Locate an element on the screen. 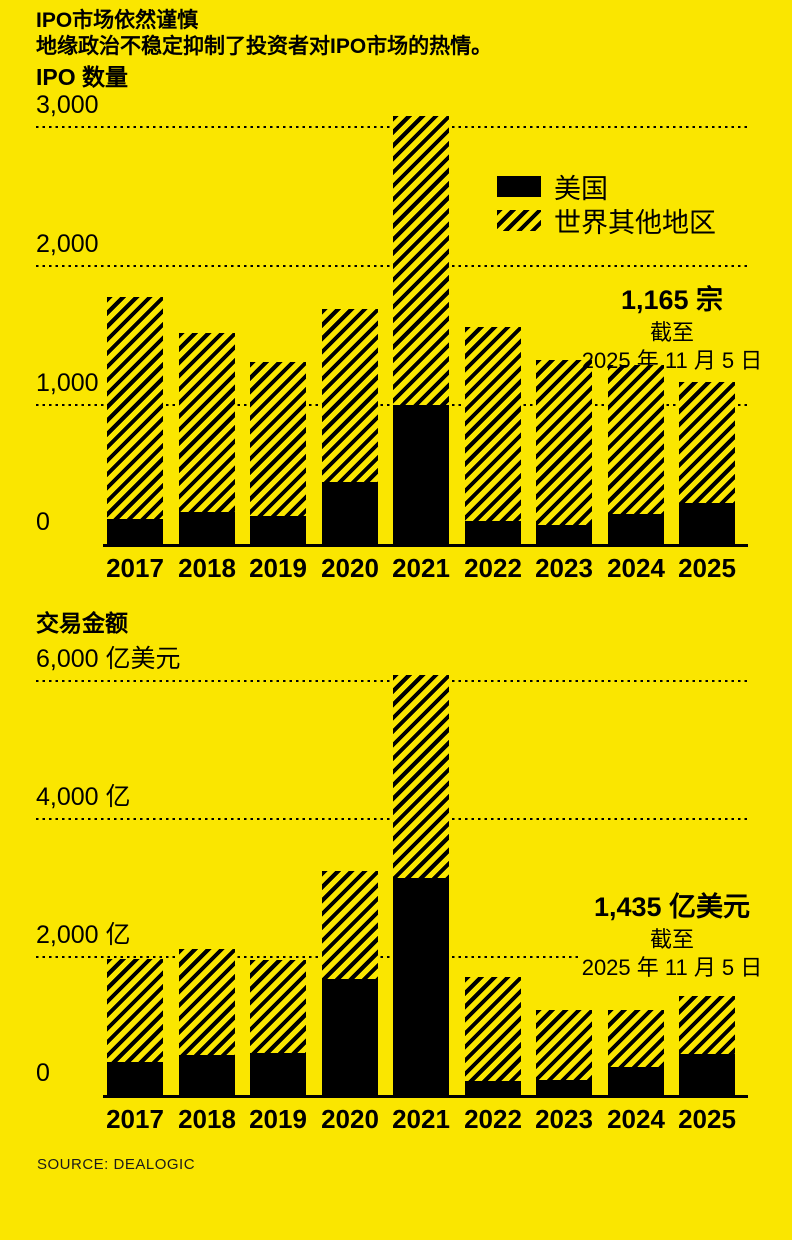  chart1-year-label: 2020 is located at coordinates (350, 568).